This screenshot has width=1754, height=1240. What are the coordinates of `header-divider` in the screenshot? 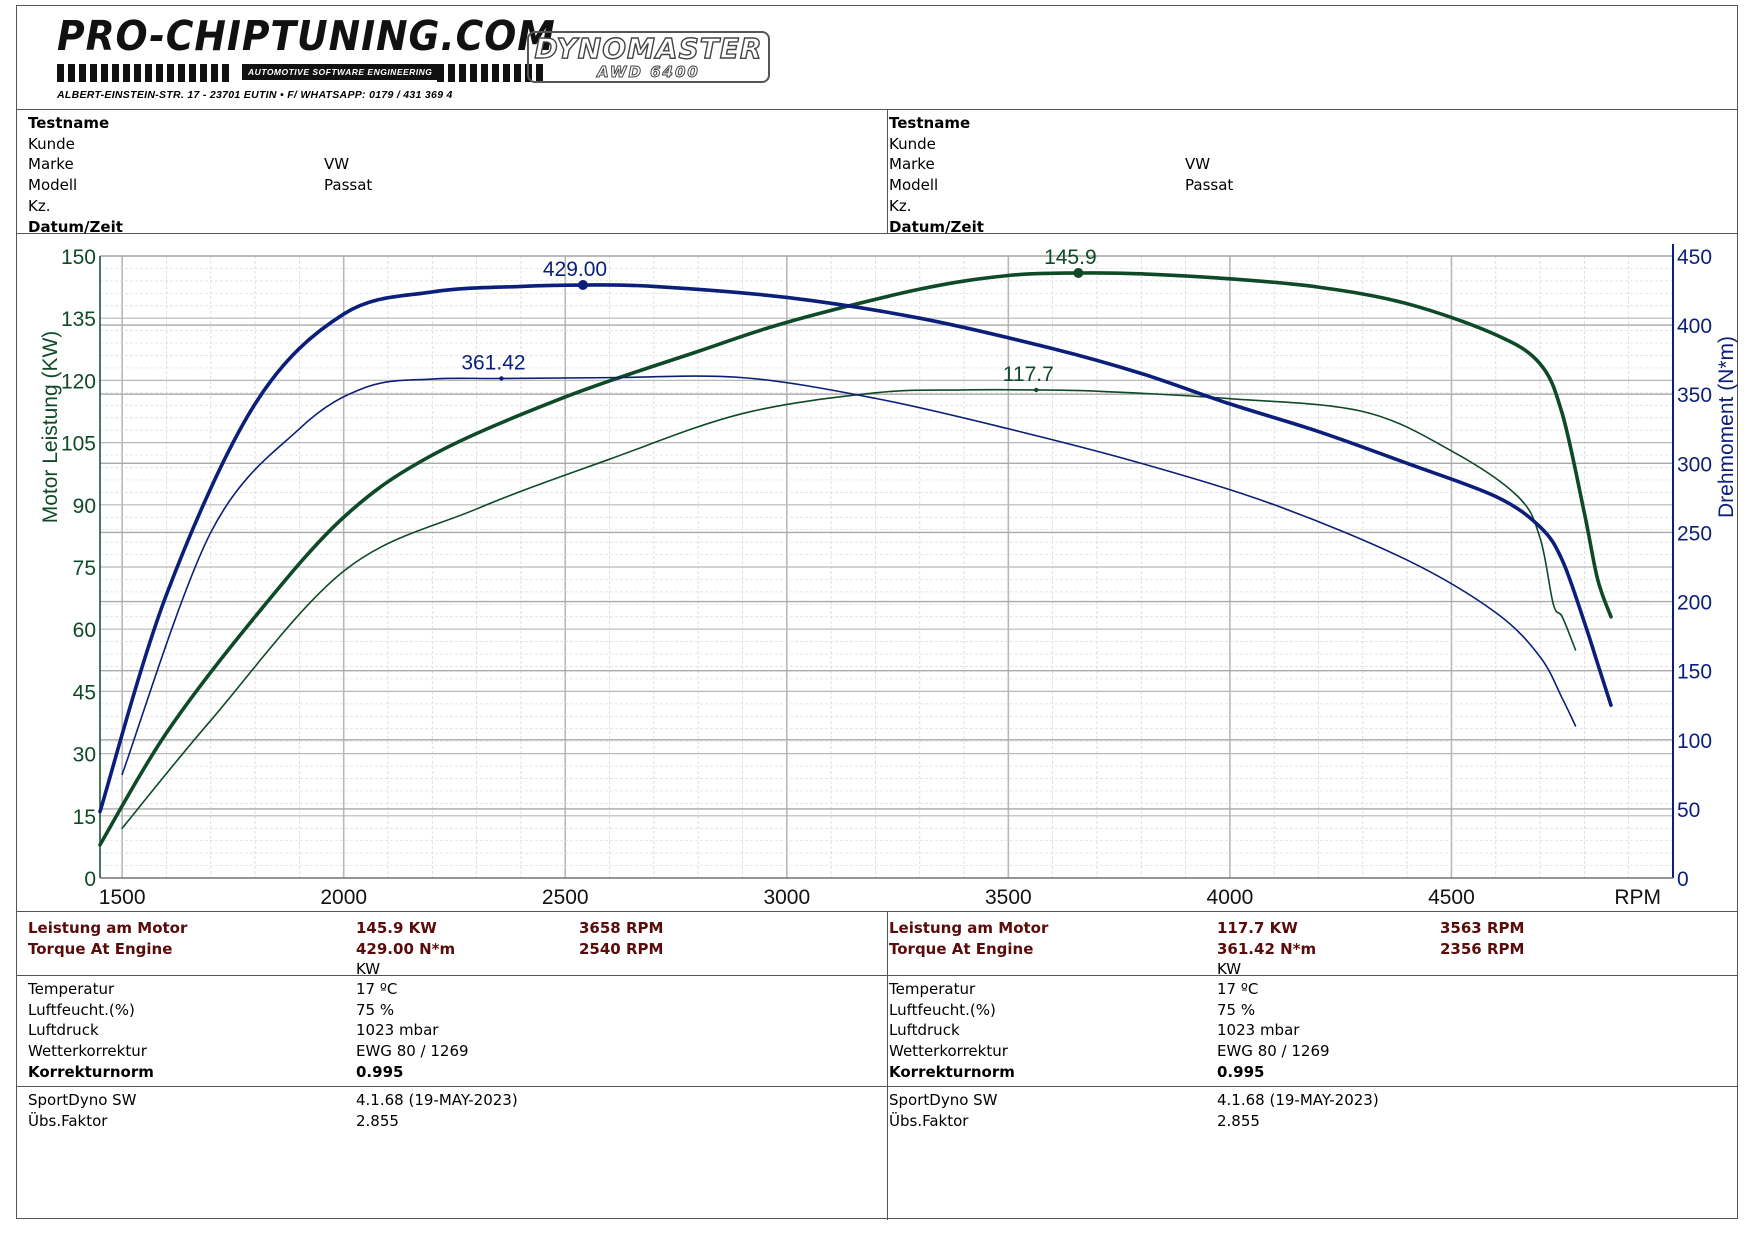 It's located at (877, 109).